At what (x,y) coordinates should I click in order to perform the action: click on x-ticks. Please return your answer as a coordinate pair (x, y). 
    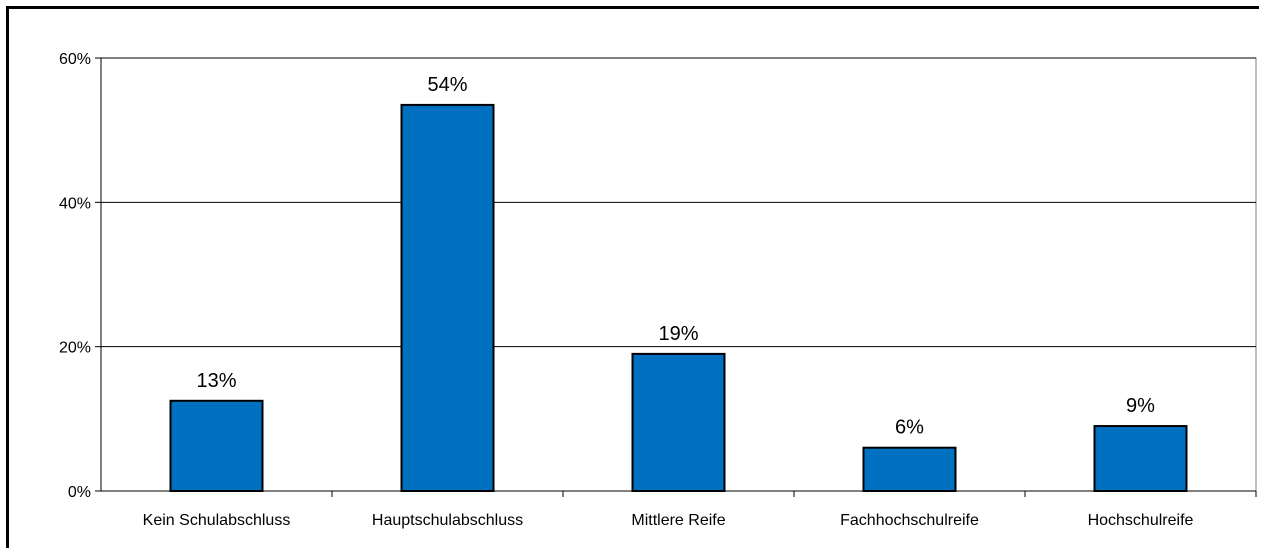
    Looking at the image, I should click on (794, 494).